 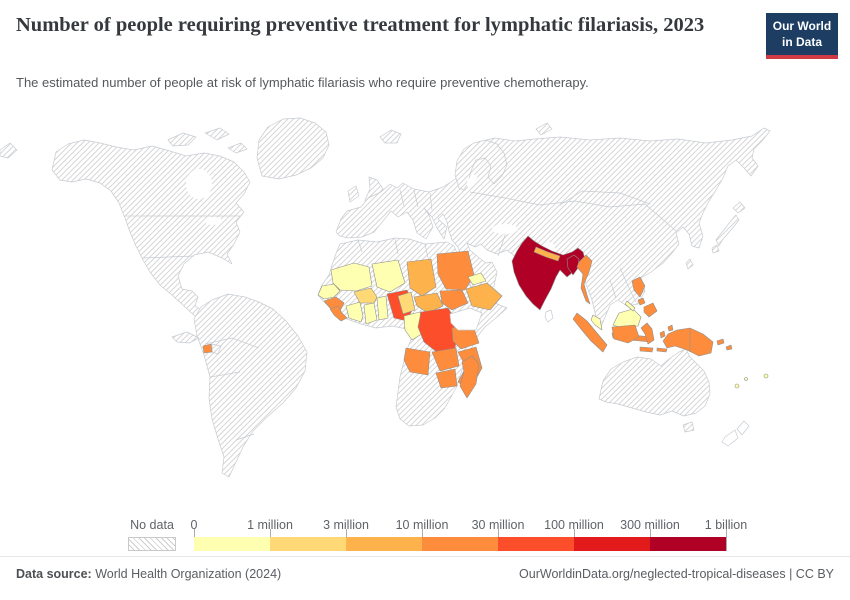 What do you see at coordinates (549, 316) in the screenshot?
I see `map-region-sri-lanka` at bounding box center [549, 316].